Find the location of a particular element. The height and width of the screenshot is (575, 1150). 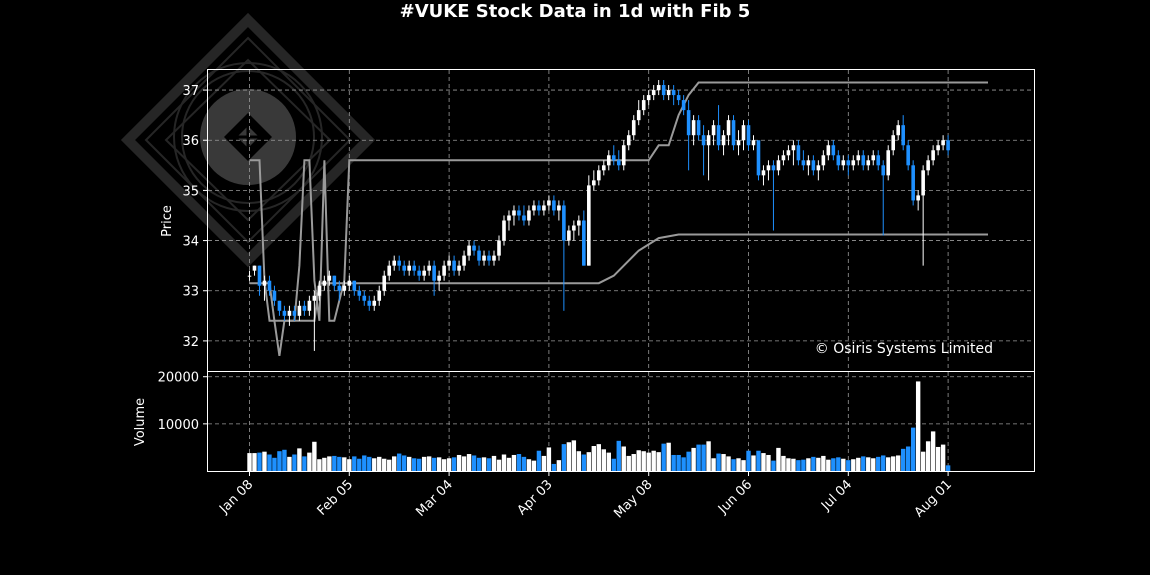

price-tick-label: 37 is located at coordinates (190, 91).